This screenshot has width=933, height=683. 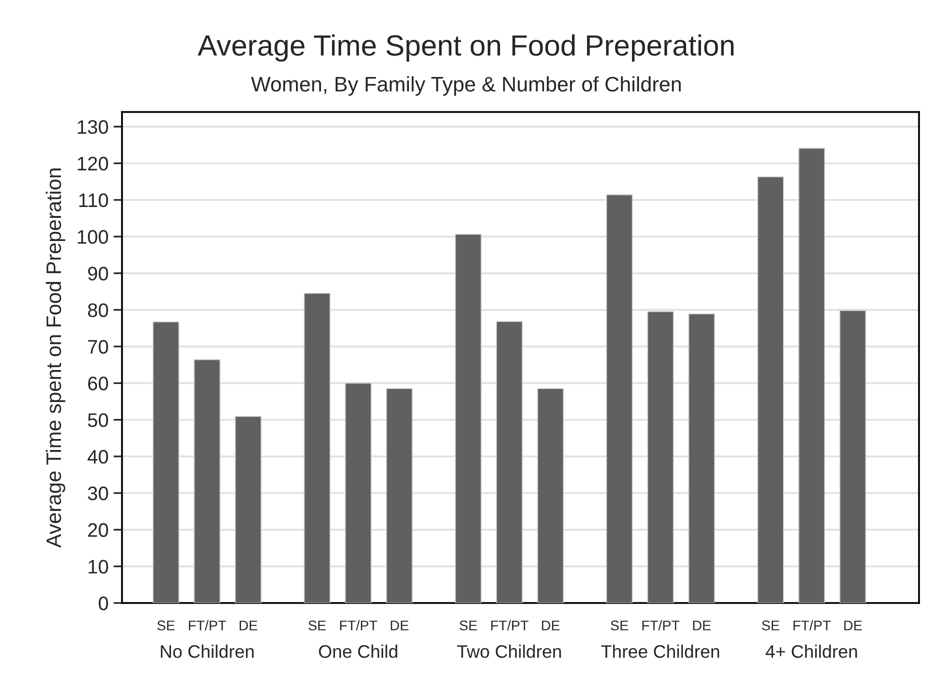 What do you see at coordinates (98, 310) in the screenshot?
I see `y-tick-label: 80` at bounding box center [98, 310].